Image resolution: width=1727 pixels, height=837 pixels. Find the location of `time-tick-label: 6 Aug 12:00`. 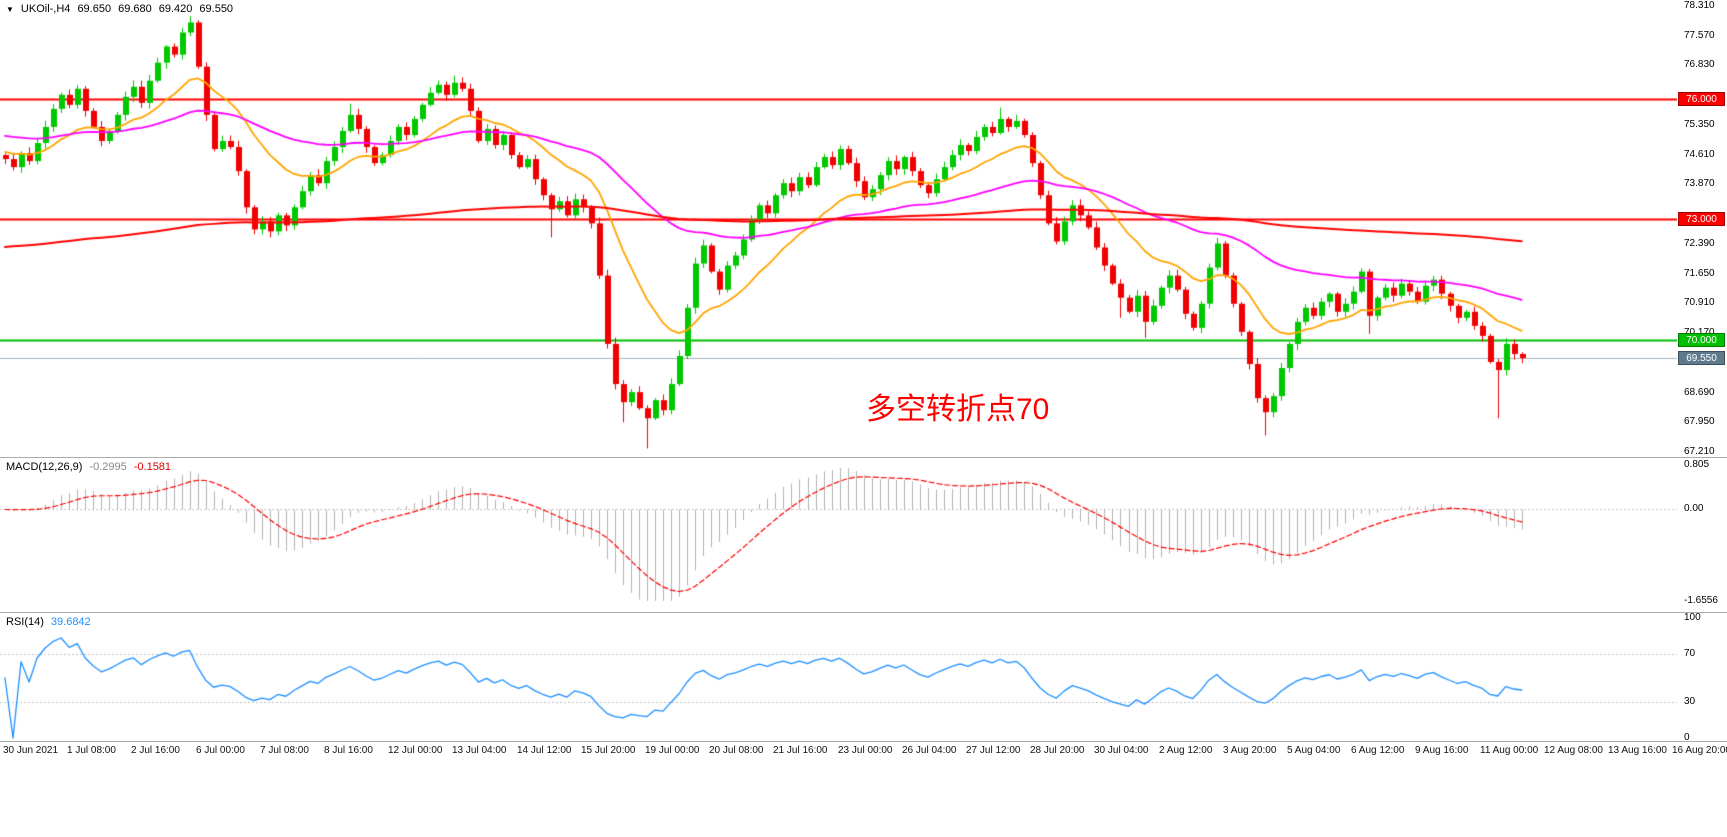

time-tick-label: 6 Aug 12:00 is located at coordinates (1378, 750).